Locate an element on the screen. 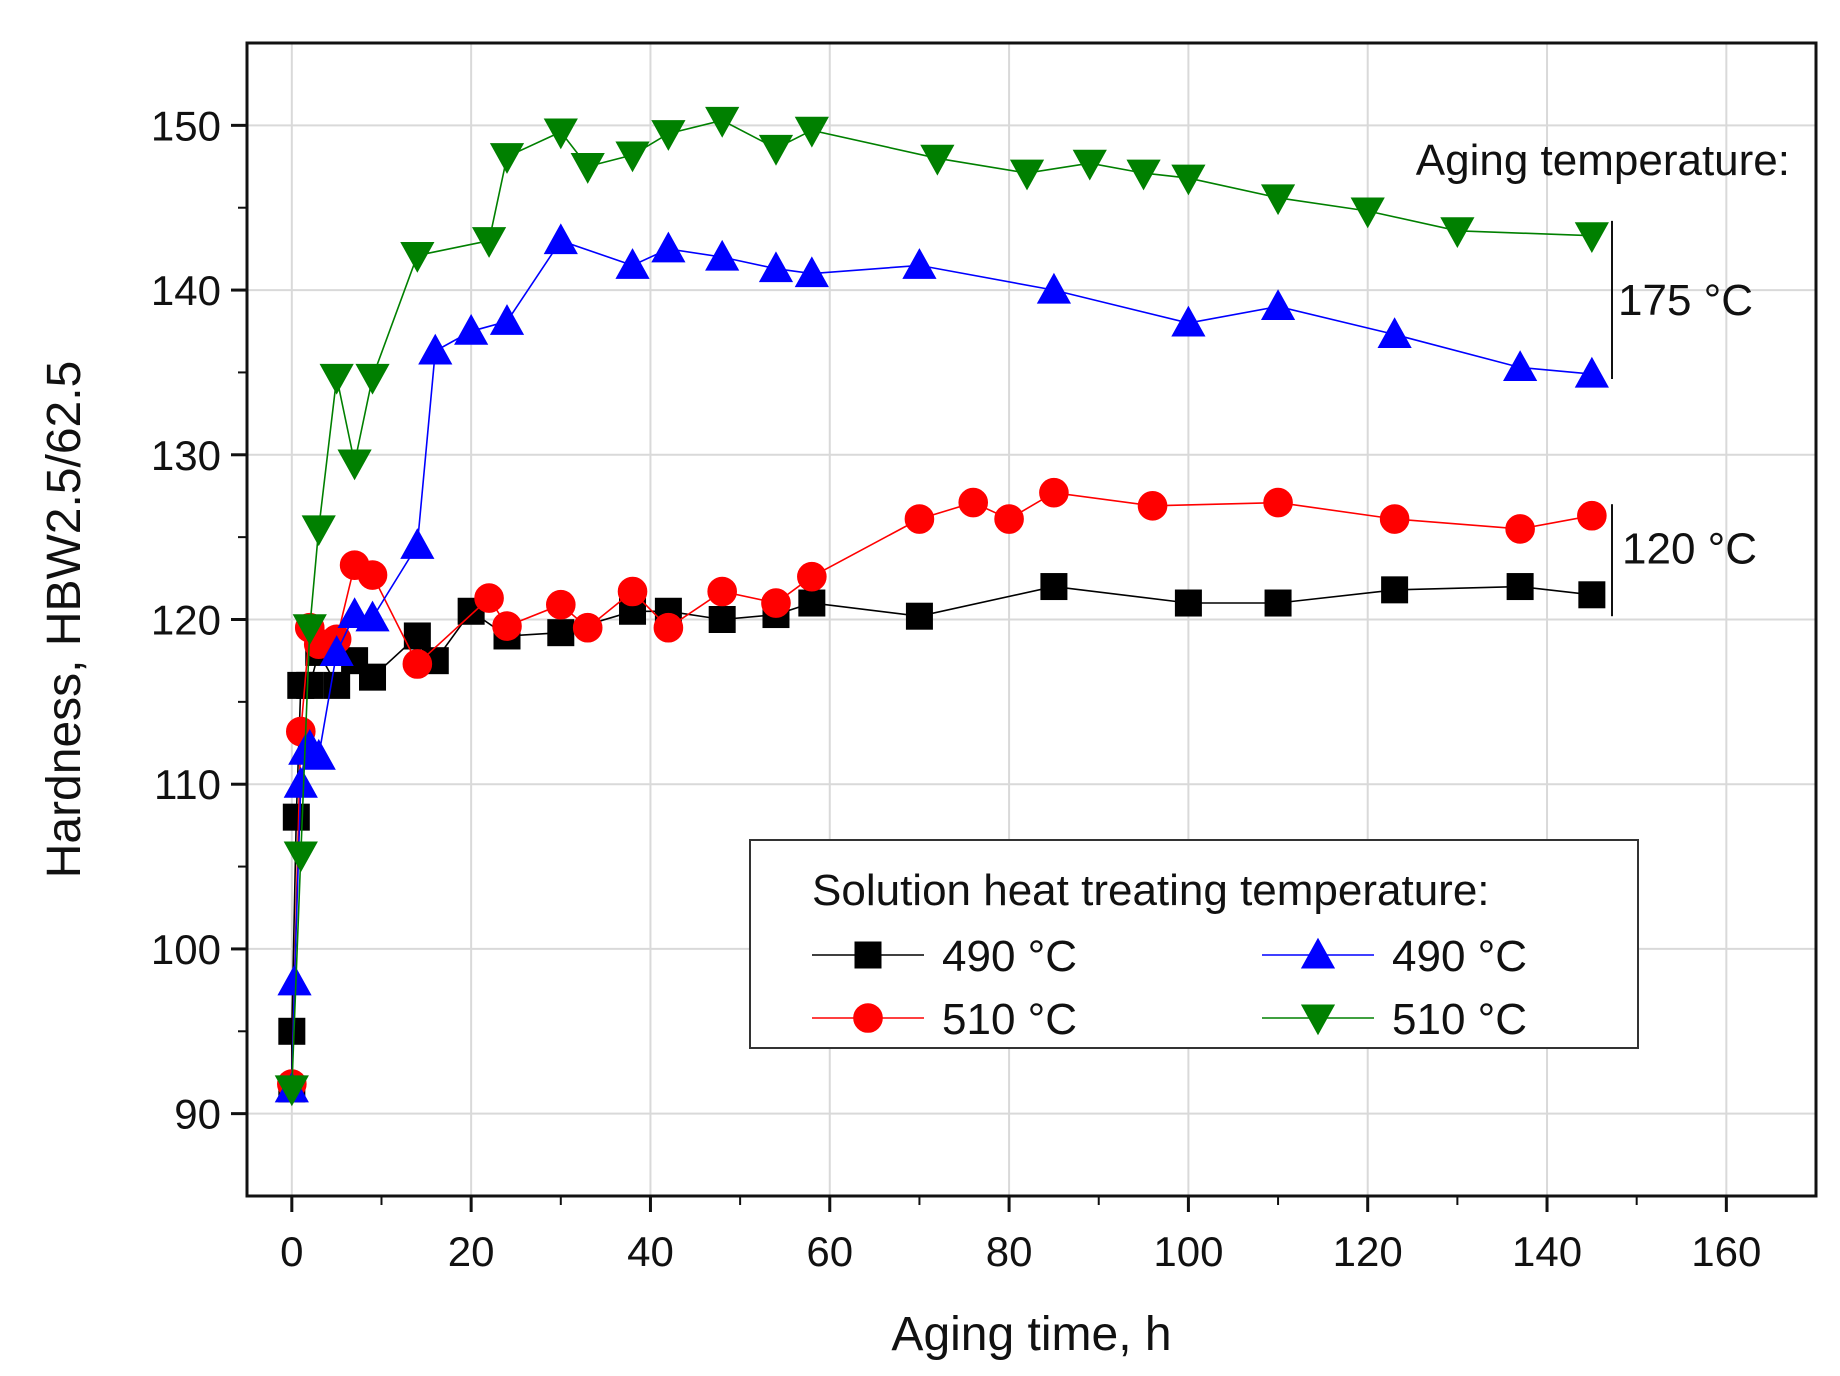  annotation-175: 175 °C is located at coordinates (1685, 300).